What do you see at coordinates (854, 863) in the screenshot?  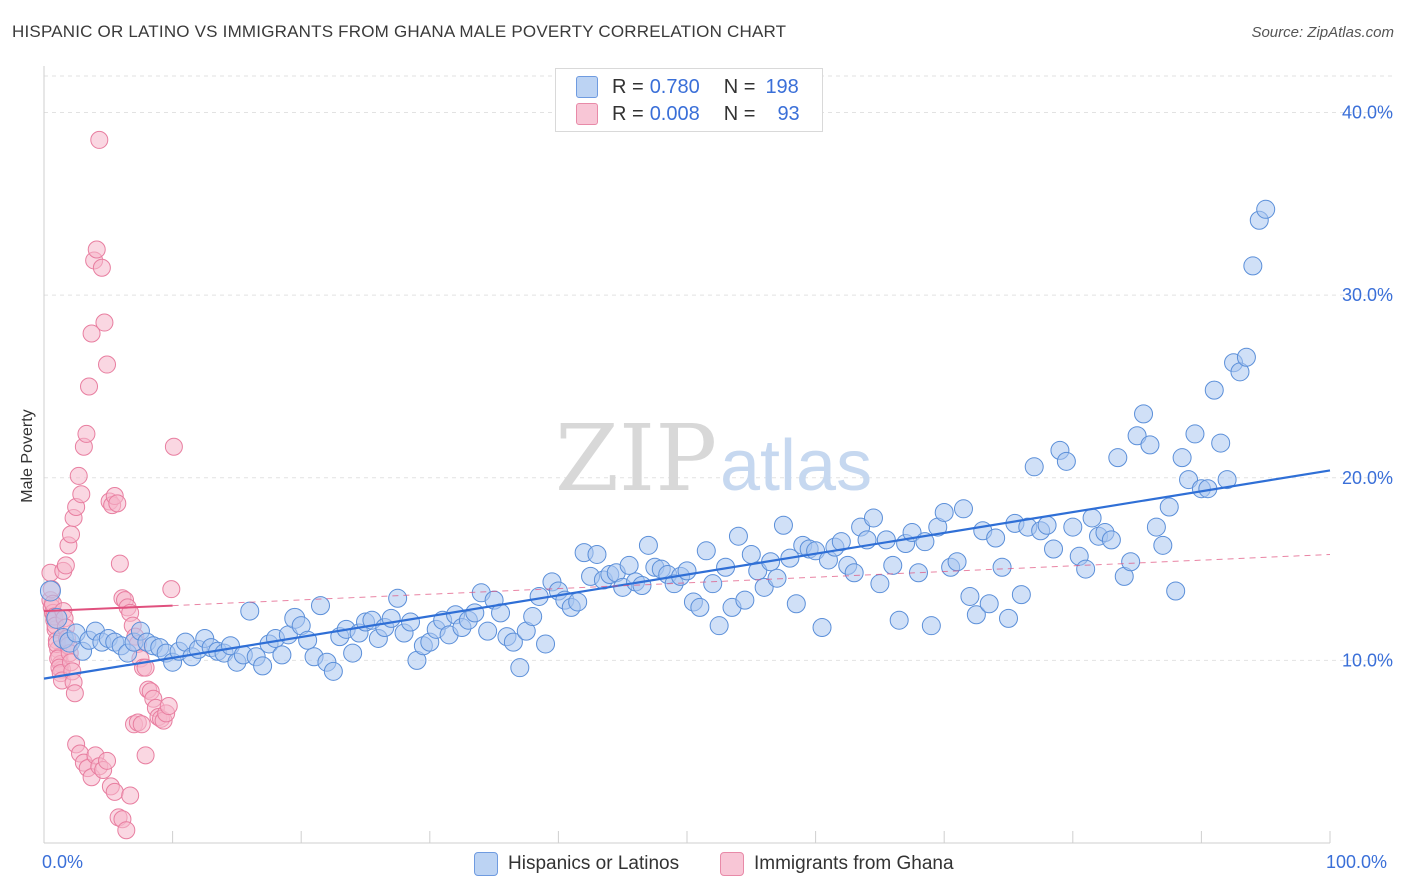 I see `bottom-legend-label: Immigrants from Ghana` at bounding box center [854, 863].